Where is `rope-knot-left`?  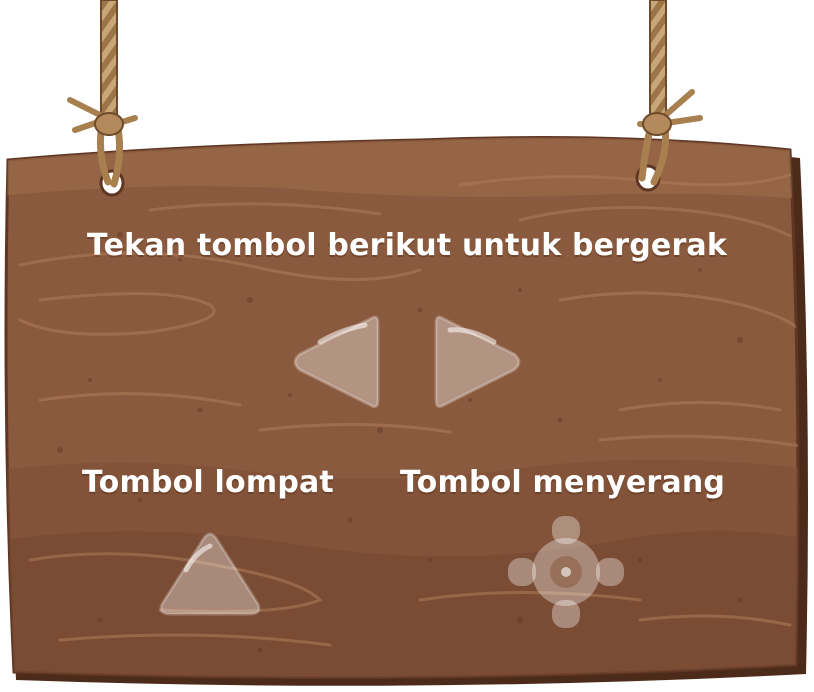
rope-knot-left is located at coordinates (102, 116).